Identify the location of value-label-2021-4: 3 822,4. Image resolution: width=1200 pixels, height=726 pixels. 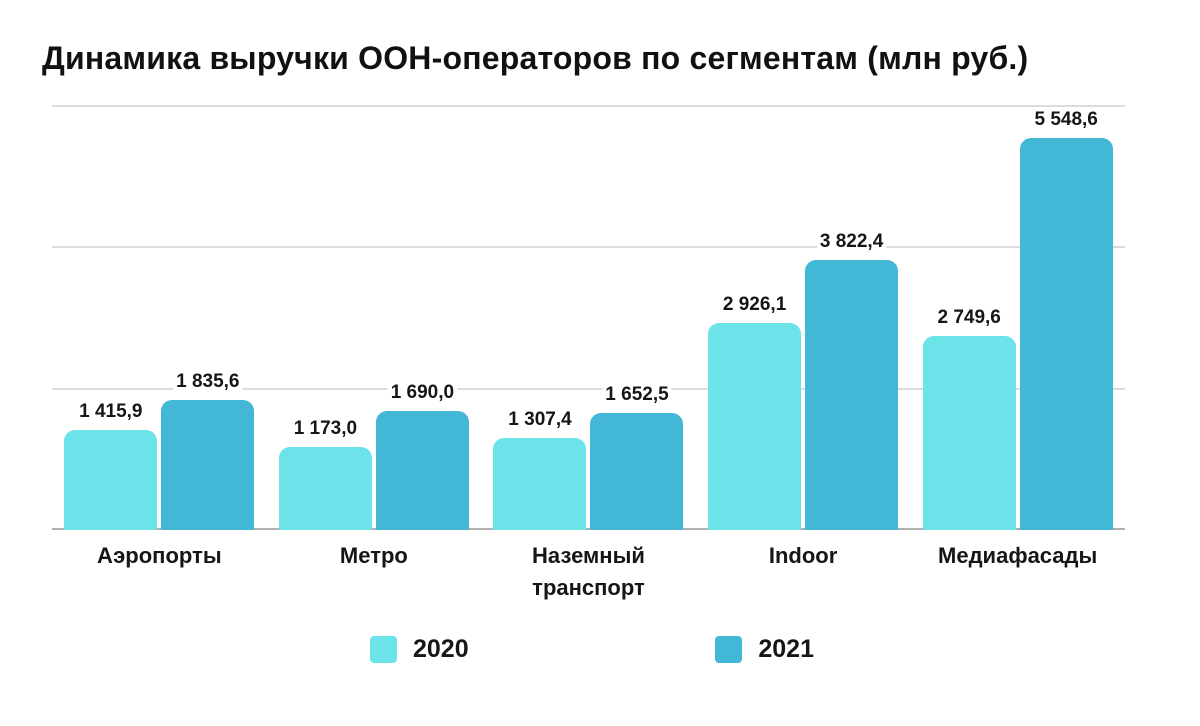
(851, 242).